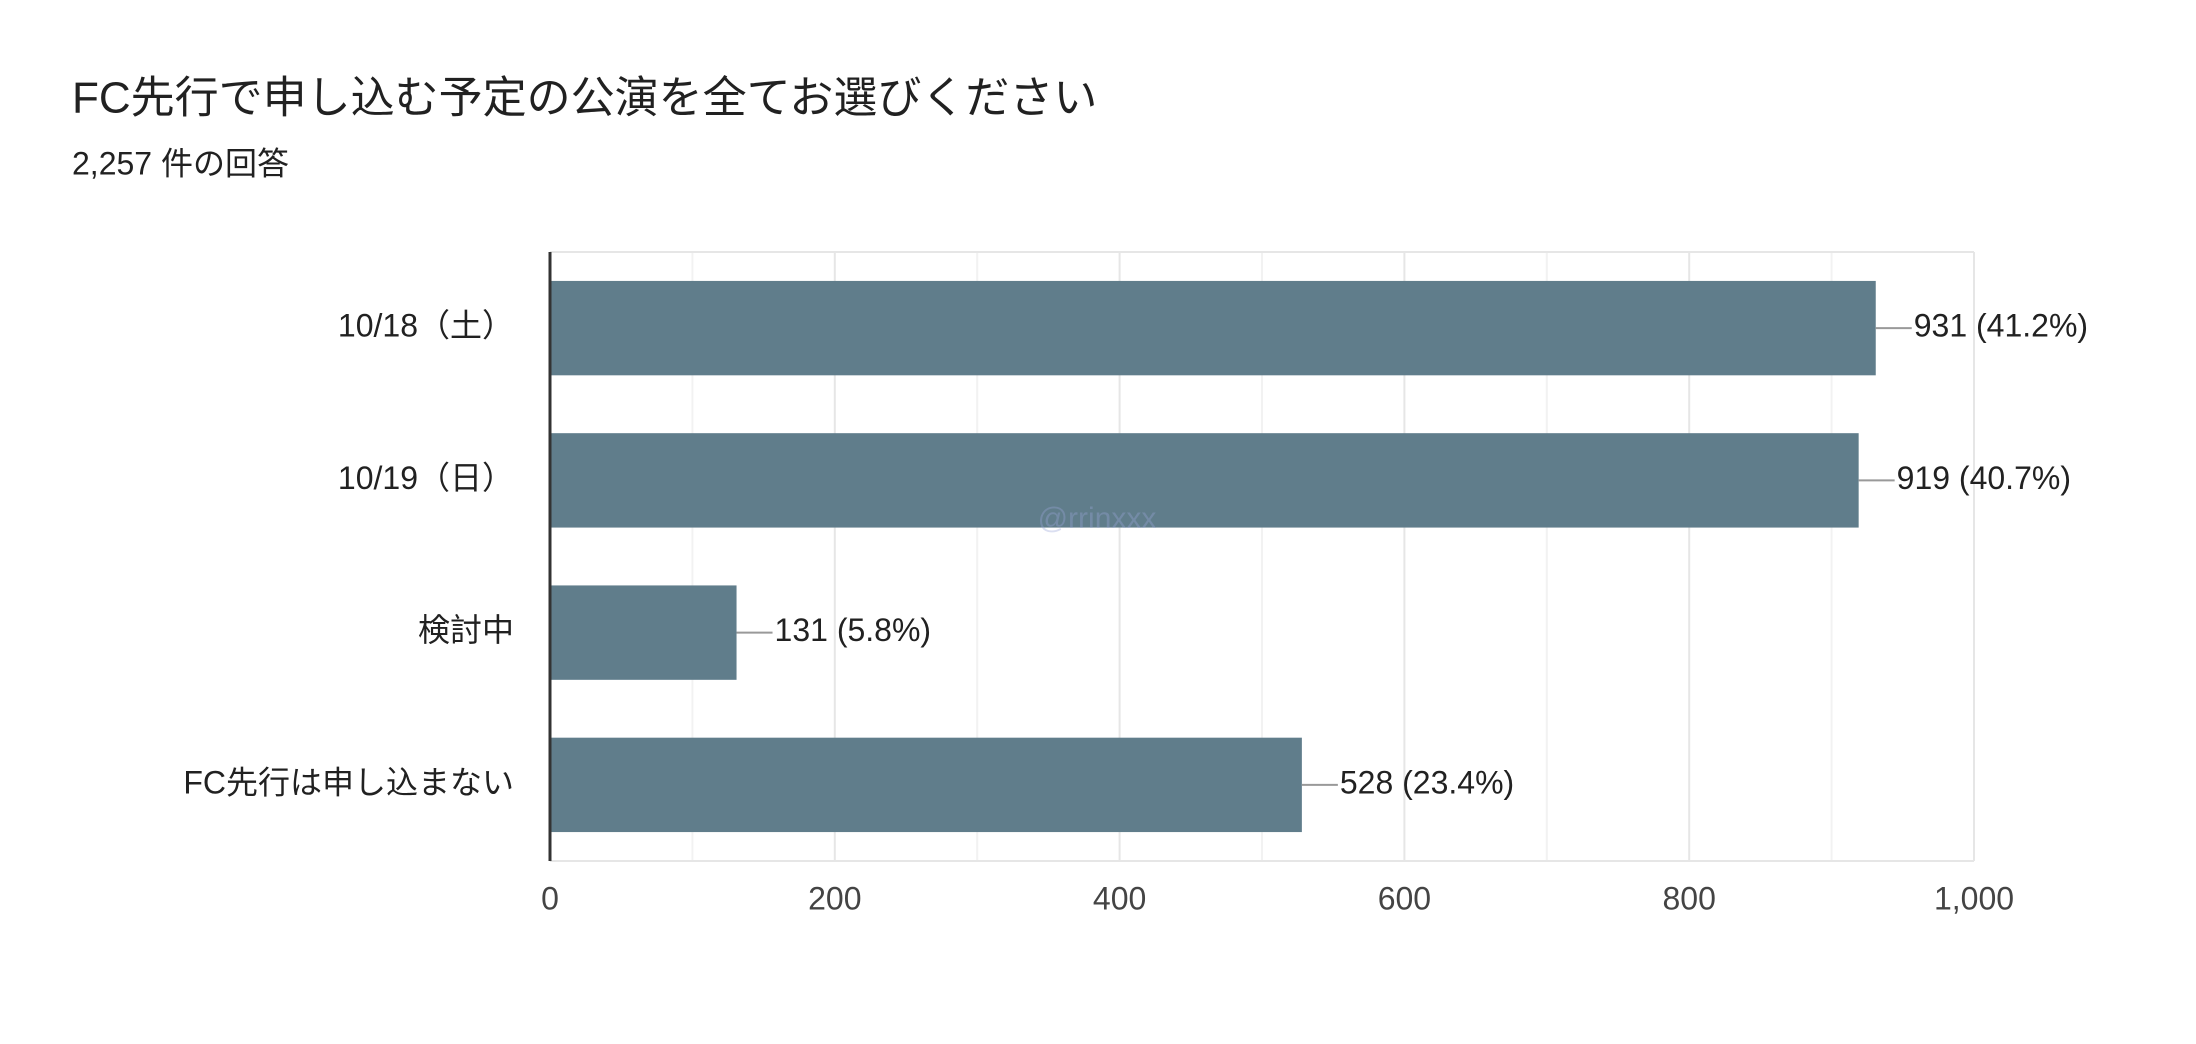 The height and width of the screenshot is (1044, 2196). Describe the element at coordinates (1984, 478) in the screenshot. I see `data-label: 919 (40.7%)` at that location.